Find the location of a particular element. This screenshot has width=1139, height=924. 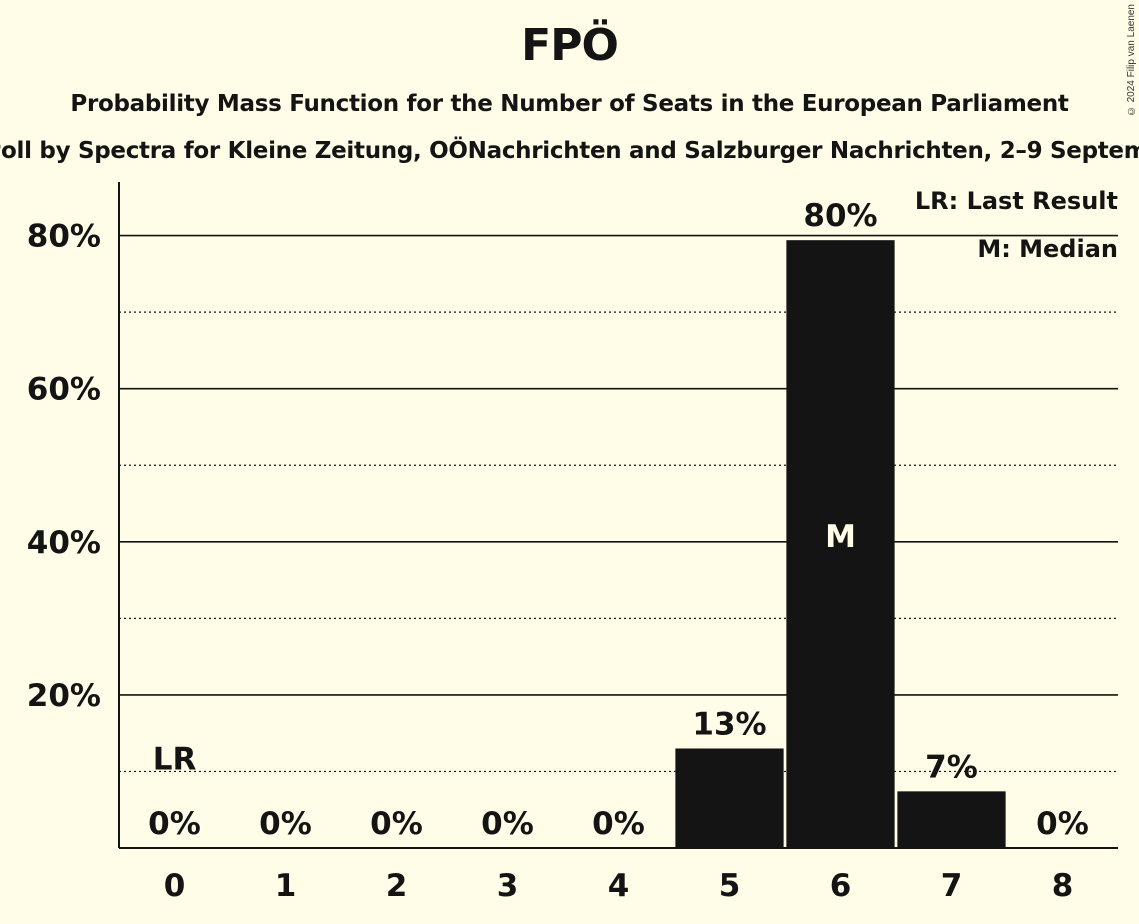

data-label-seat-1: 0% is located at coordinates (285, 824).